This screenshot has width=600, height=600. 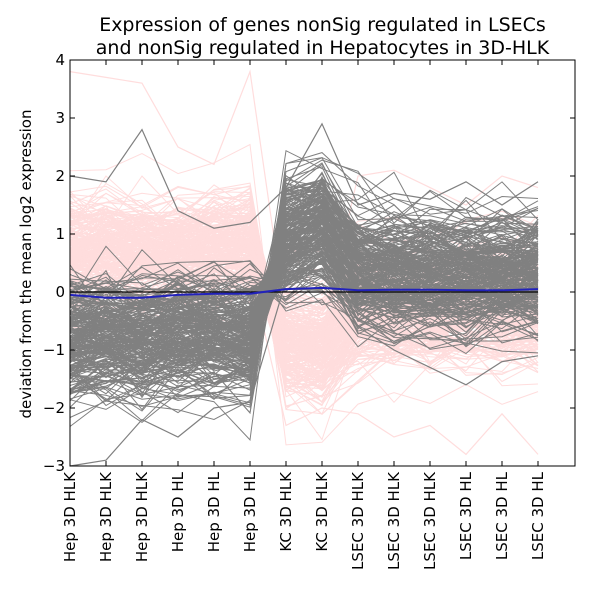 What do you see at coordinates (60, 60) in the screenshot?
I see `y-tick-label: 4` at bounding box center [60, 60].